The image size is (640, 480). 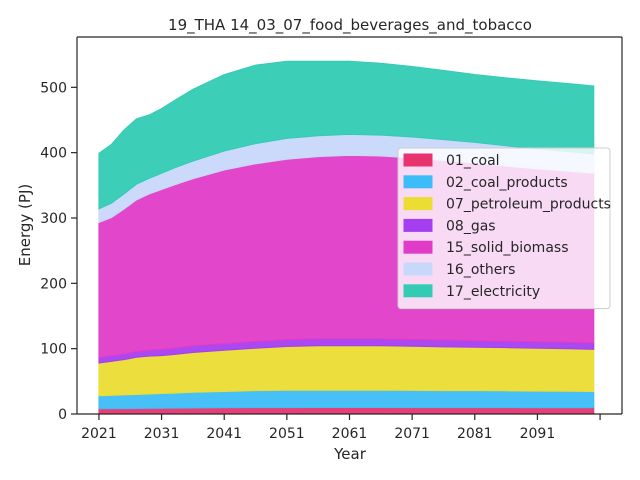 What do you see at coordinates (53, 350) in the screenshot?
I see `y-tick-label: 100` at bounding box center [53, 350].